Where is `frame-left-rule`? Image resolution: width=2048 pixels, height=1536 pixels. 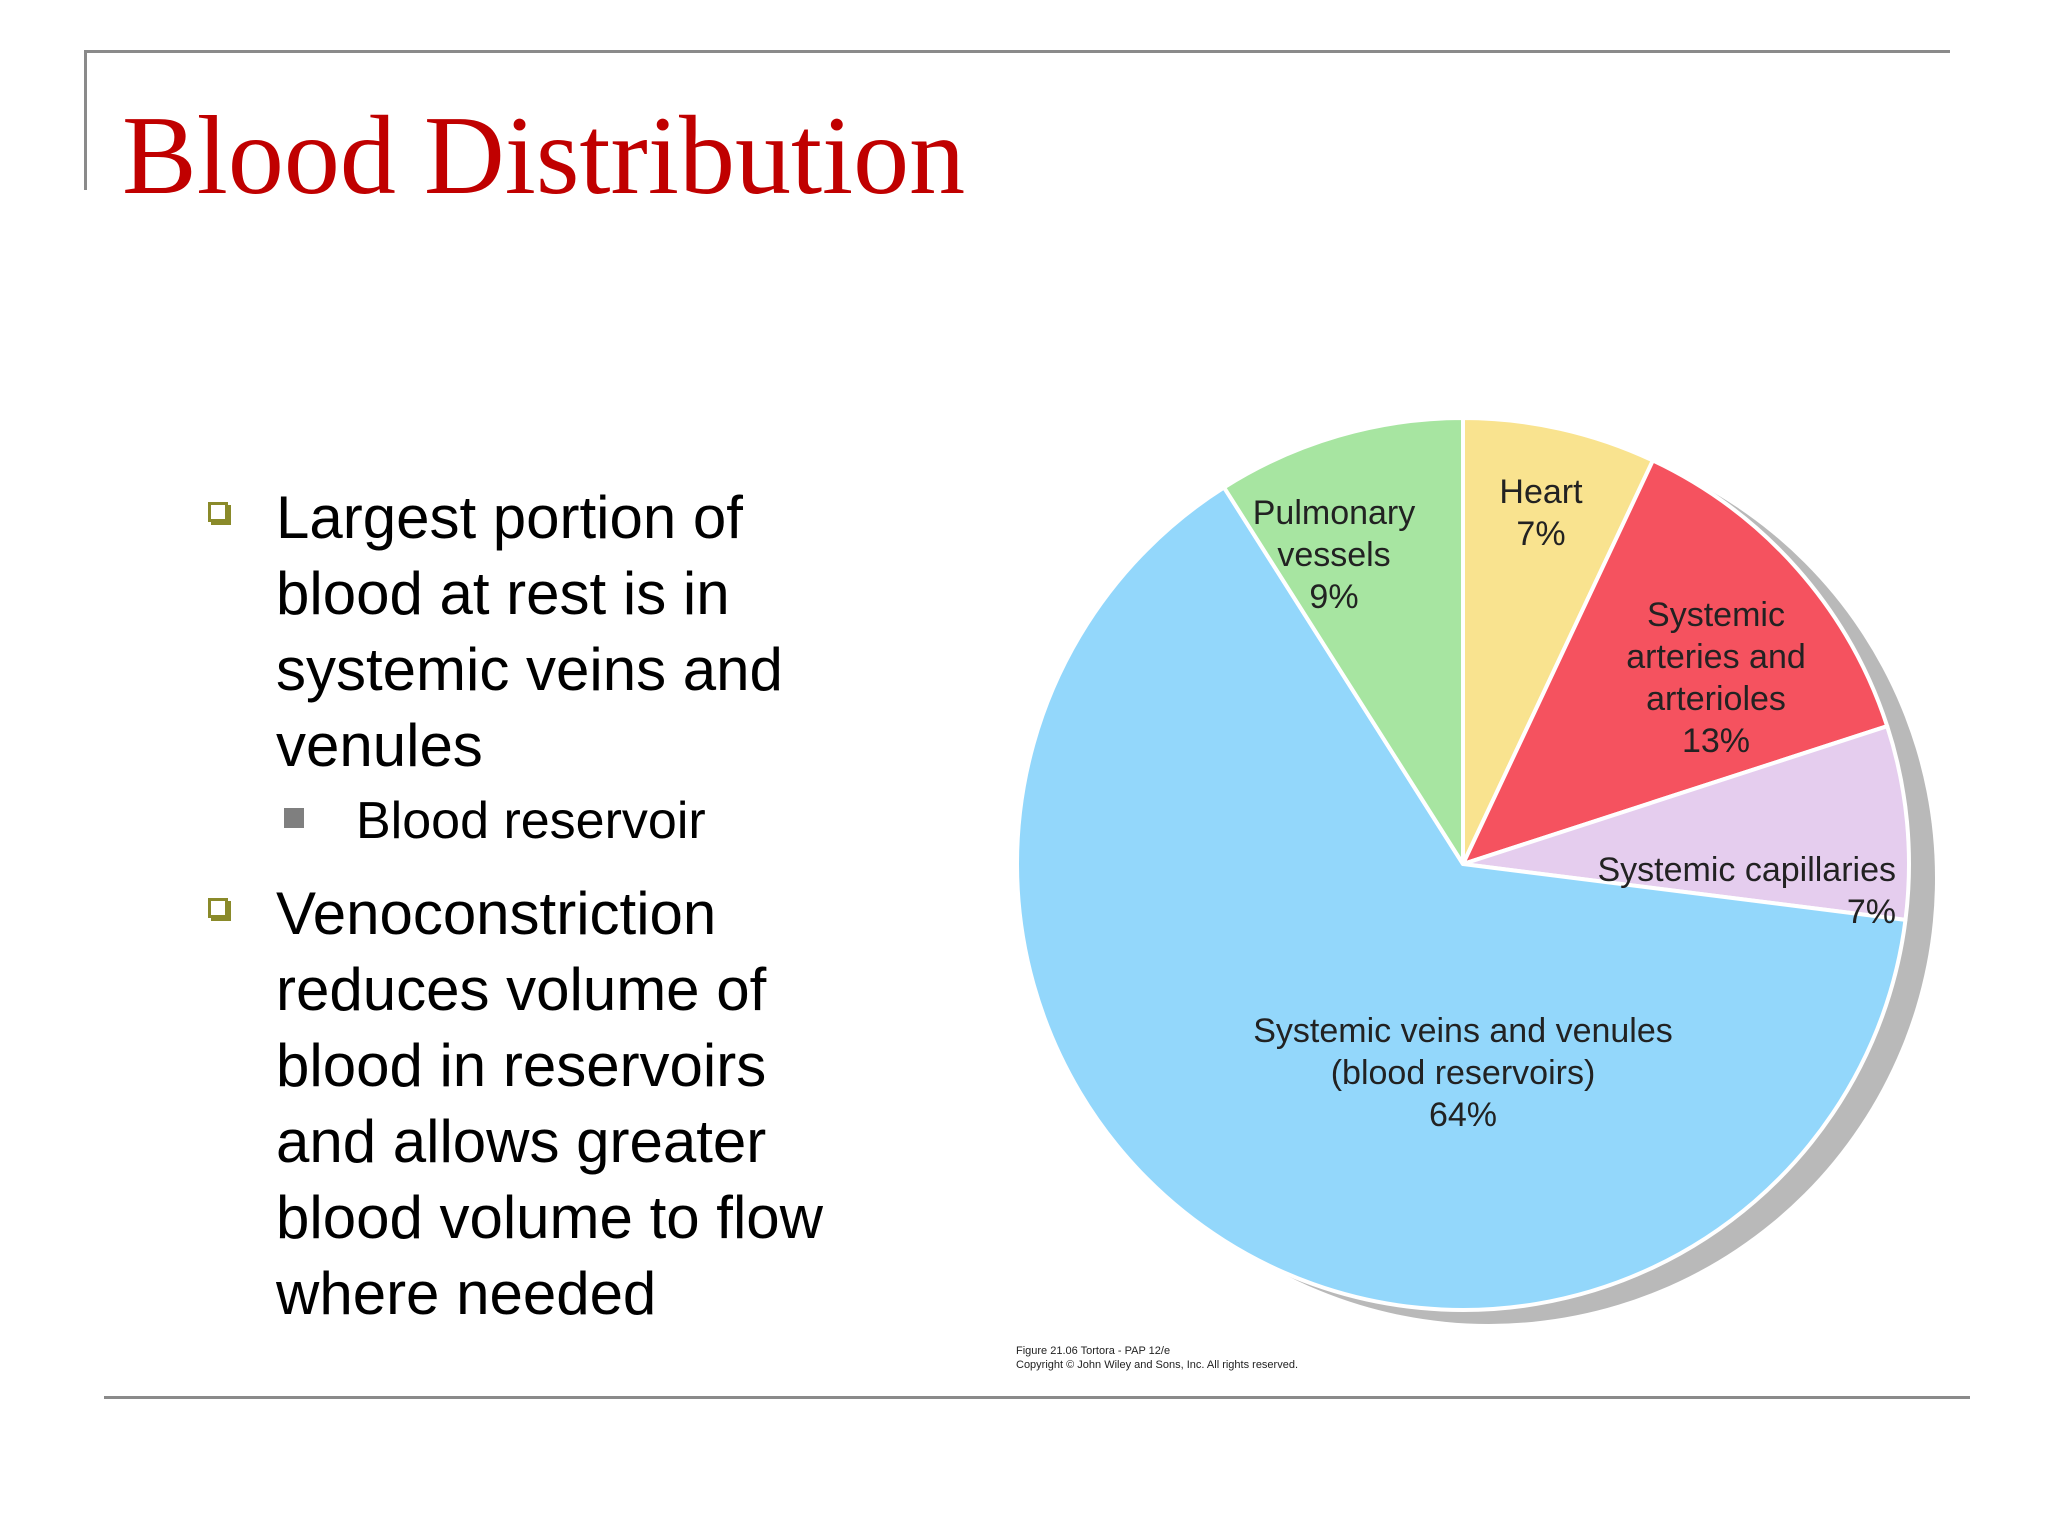 frame-left-rule is located at coordinates (85, 120).